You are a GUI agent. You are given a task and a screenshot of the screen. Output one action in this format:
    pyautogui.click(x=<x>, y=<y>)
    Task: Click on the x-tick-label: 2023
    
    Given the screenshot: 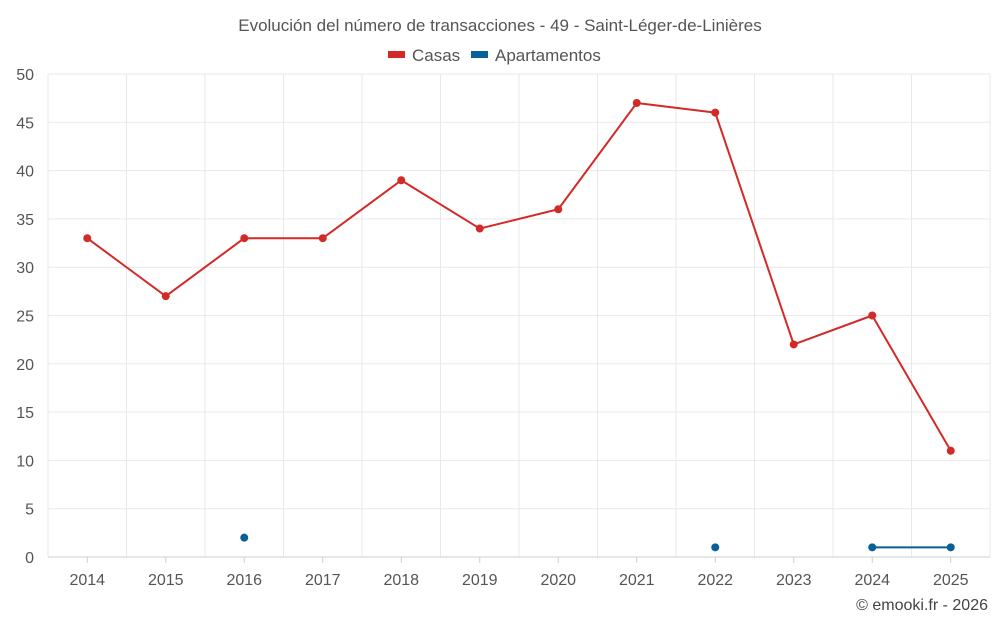 What is the action you would take?
    pyautogui.click(x=794, y=580)
    